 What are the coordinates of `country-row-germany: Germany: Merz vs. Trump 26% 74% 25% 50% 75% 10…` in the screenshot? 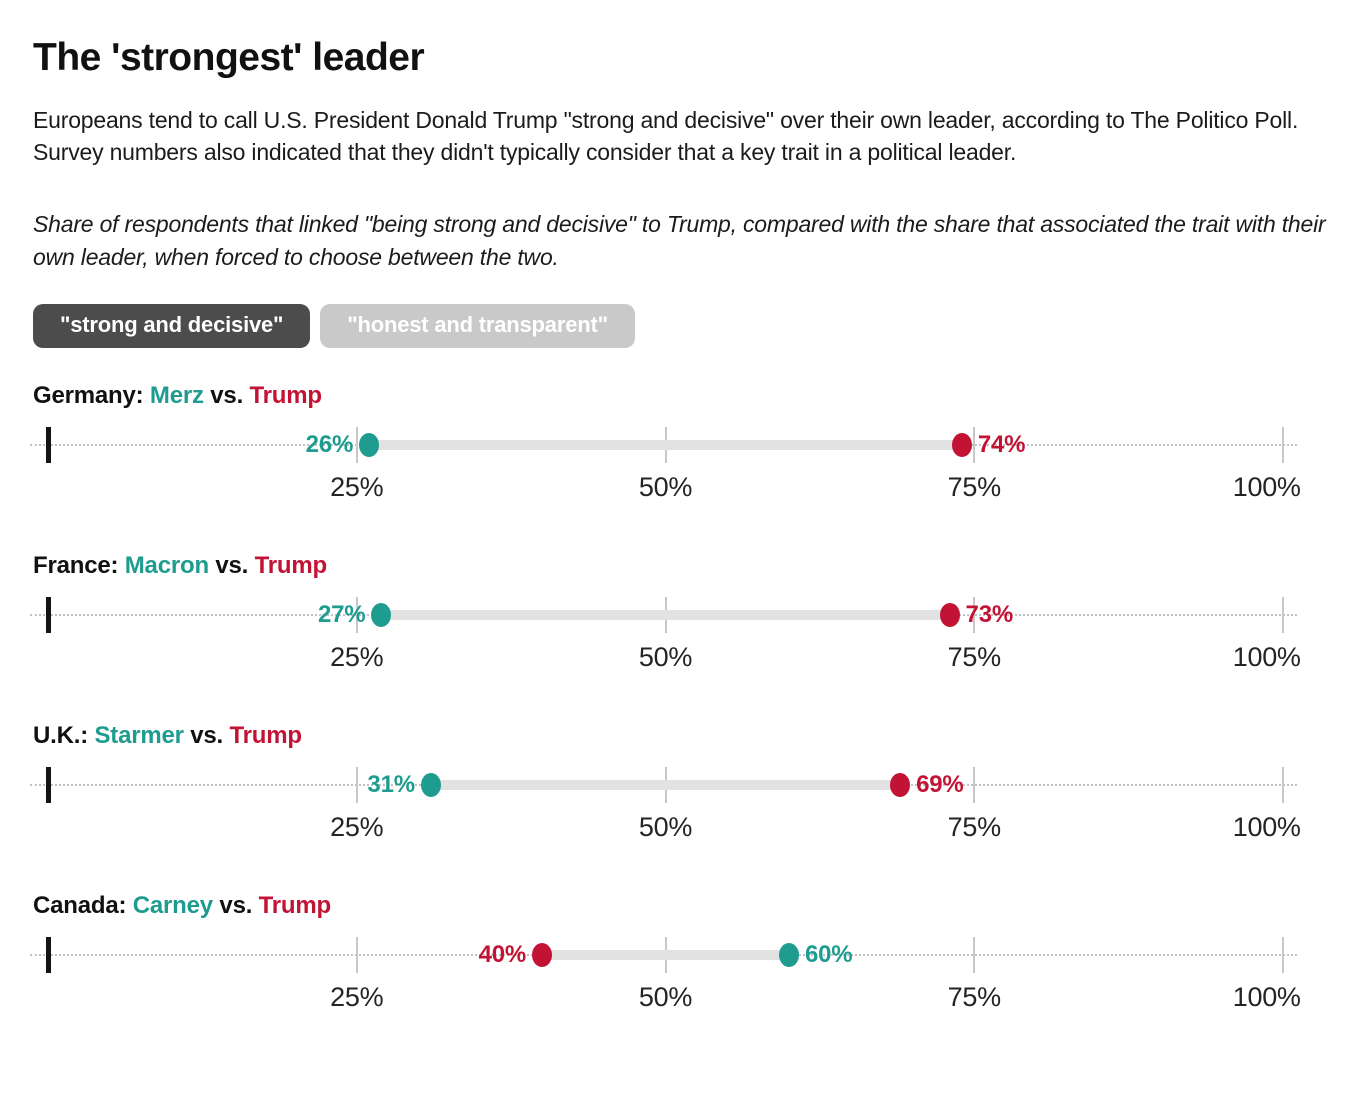 It's located at (679, 443).